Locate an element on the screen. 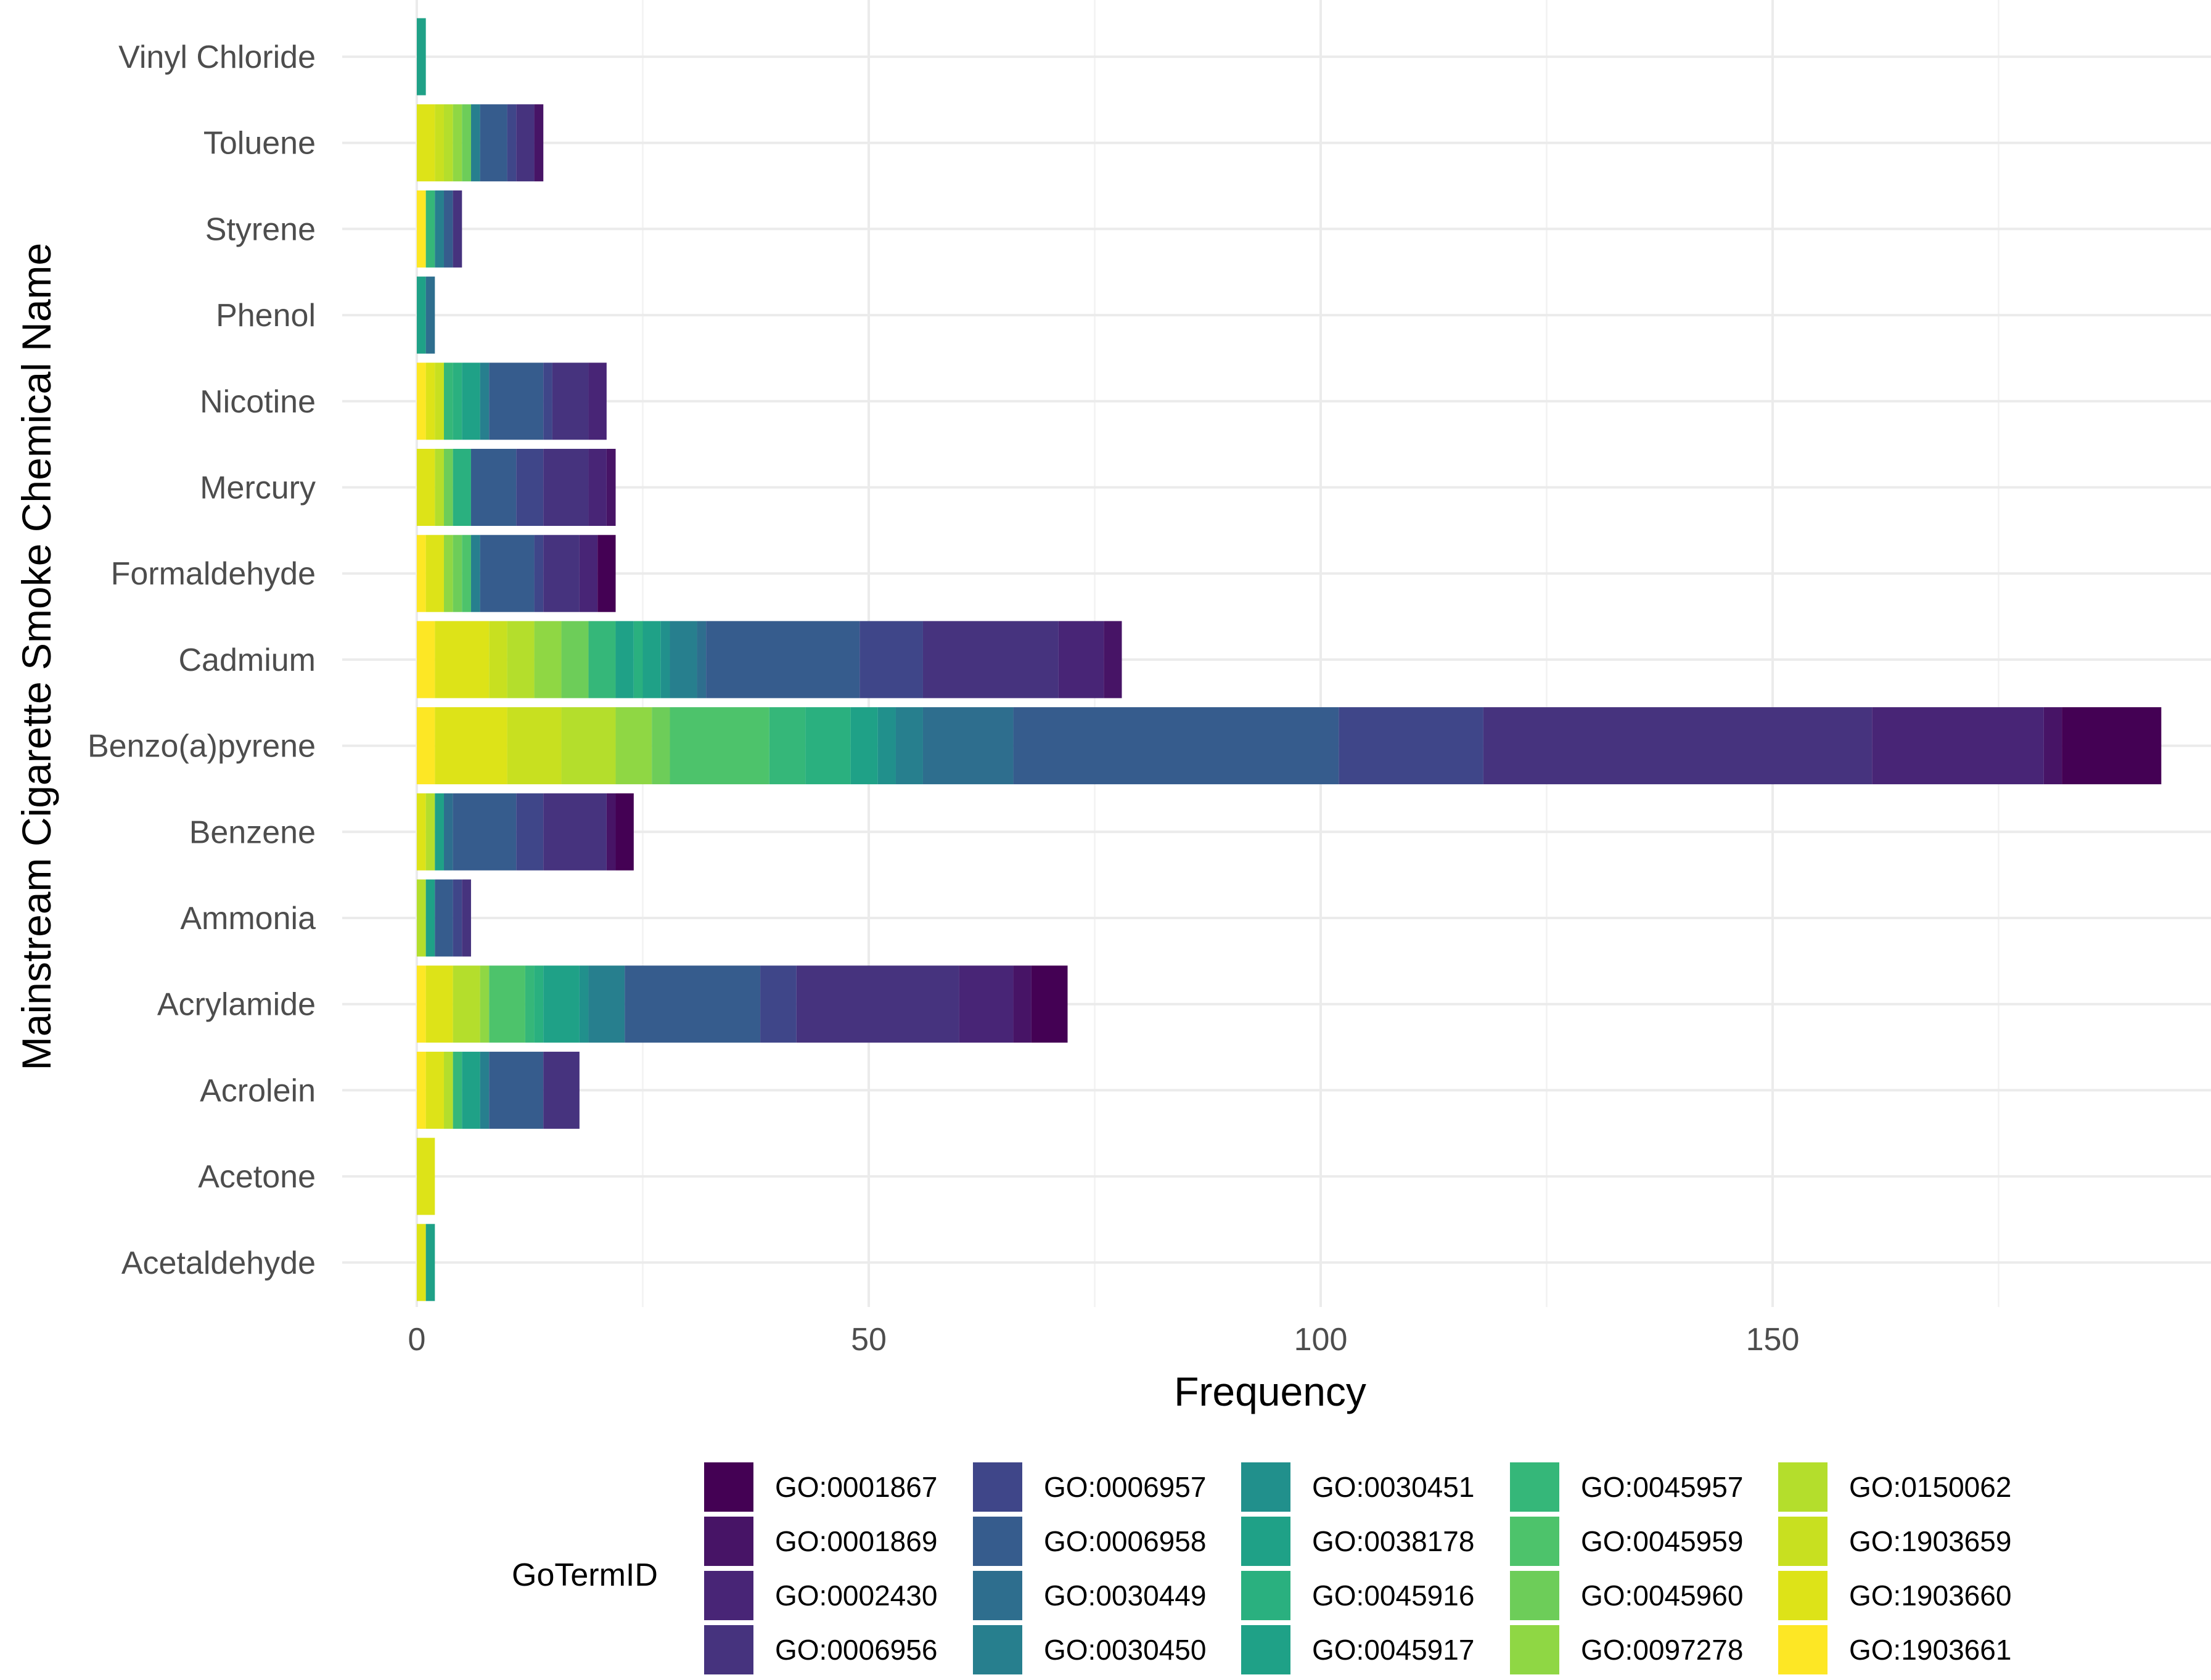 The image size is (2211, 1680). y-tick-label: Toluene is located at coordinates (259, 144).